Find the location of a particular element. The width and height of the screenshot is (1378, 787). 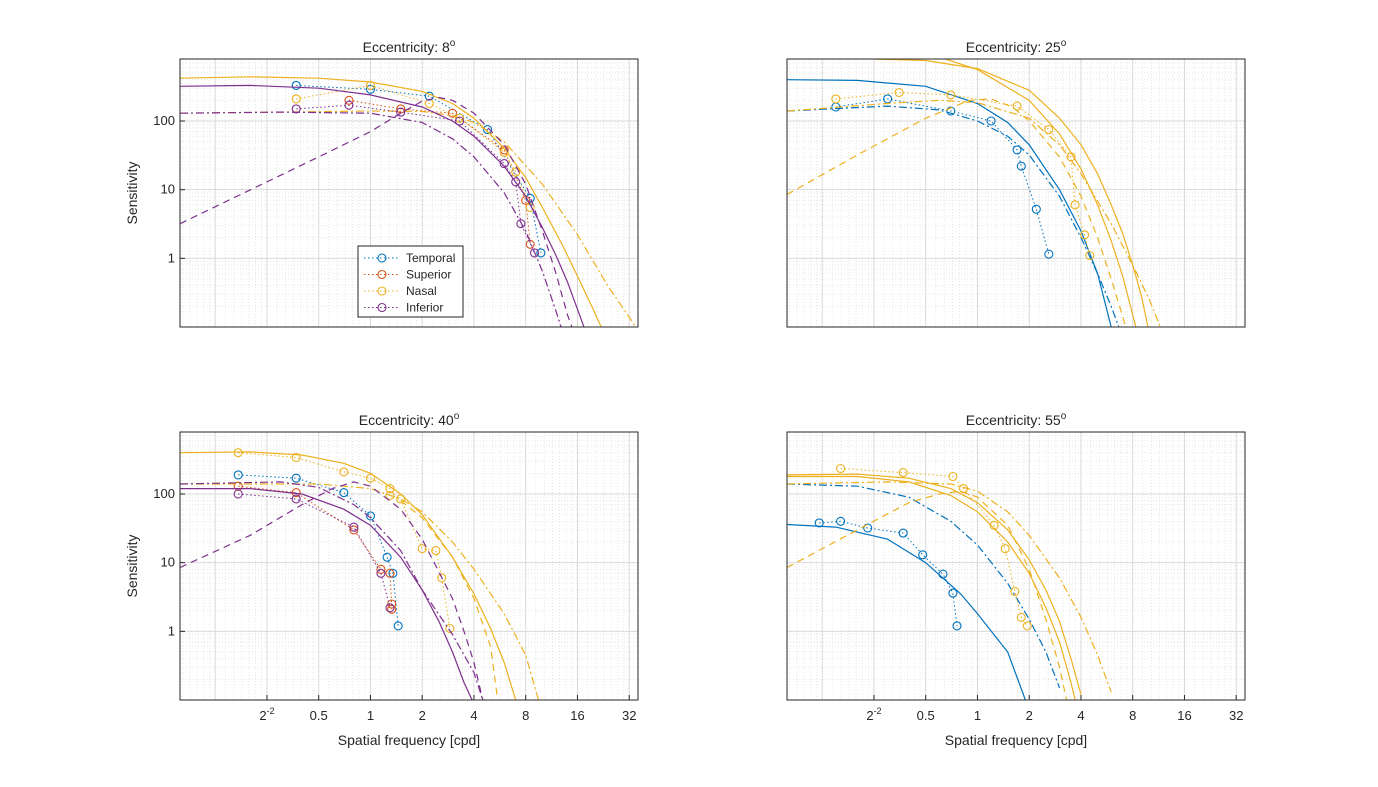

legend-marker-inferior is located at coordinates (382, 307).